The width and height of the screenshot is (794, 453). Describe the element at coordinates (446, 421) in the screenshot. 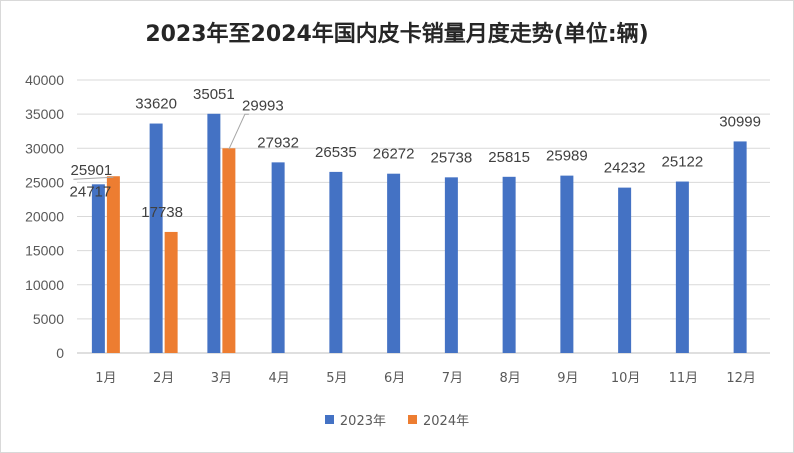

I see `legend-label-2024: 2024年` at that location.